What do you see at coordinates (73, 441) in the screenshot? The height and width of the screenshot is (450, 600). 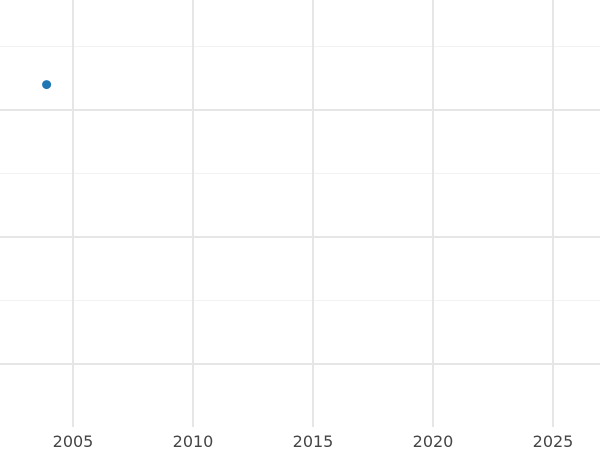 I see `x-tick-label: 2005` at bounding box center [73, 441].